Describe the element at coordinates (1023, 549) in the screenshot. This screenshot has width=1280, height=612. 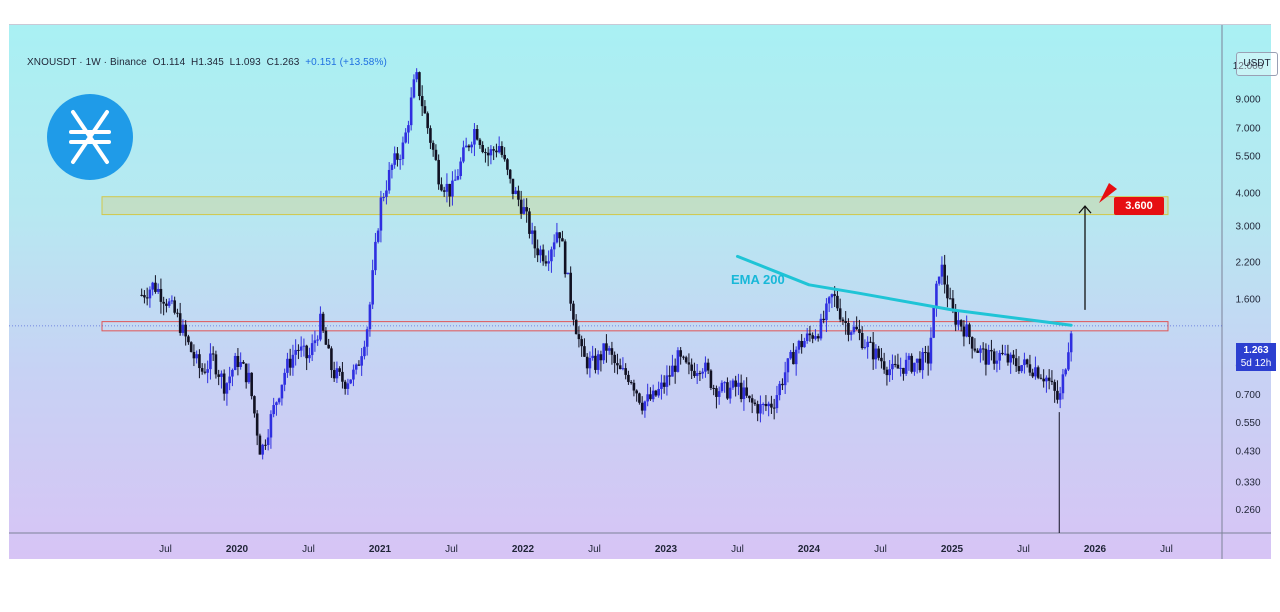
I see `x-tick-label: Jul` at that location.